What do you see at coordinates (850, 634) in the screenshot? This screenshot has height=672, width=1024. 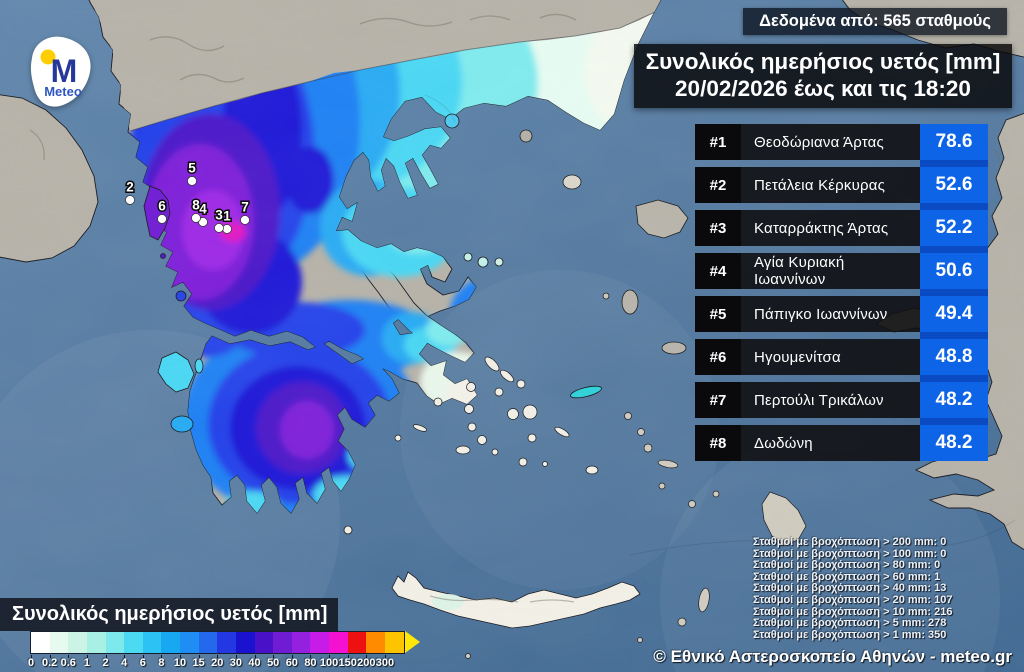 I see `stat-line: Σταθμοί με βροχόπτωση > 1 mm: 350` at bounding box center [850, 634].